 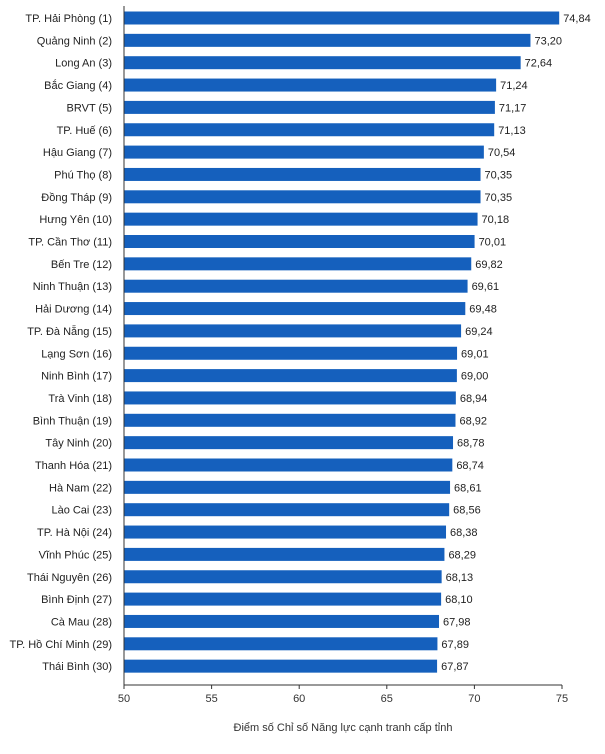 What do you see at coordinates (471, 444) in the screenshot?
I see `value-label: 68,78` at bounding box center [471, 444].